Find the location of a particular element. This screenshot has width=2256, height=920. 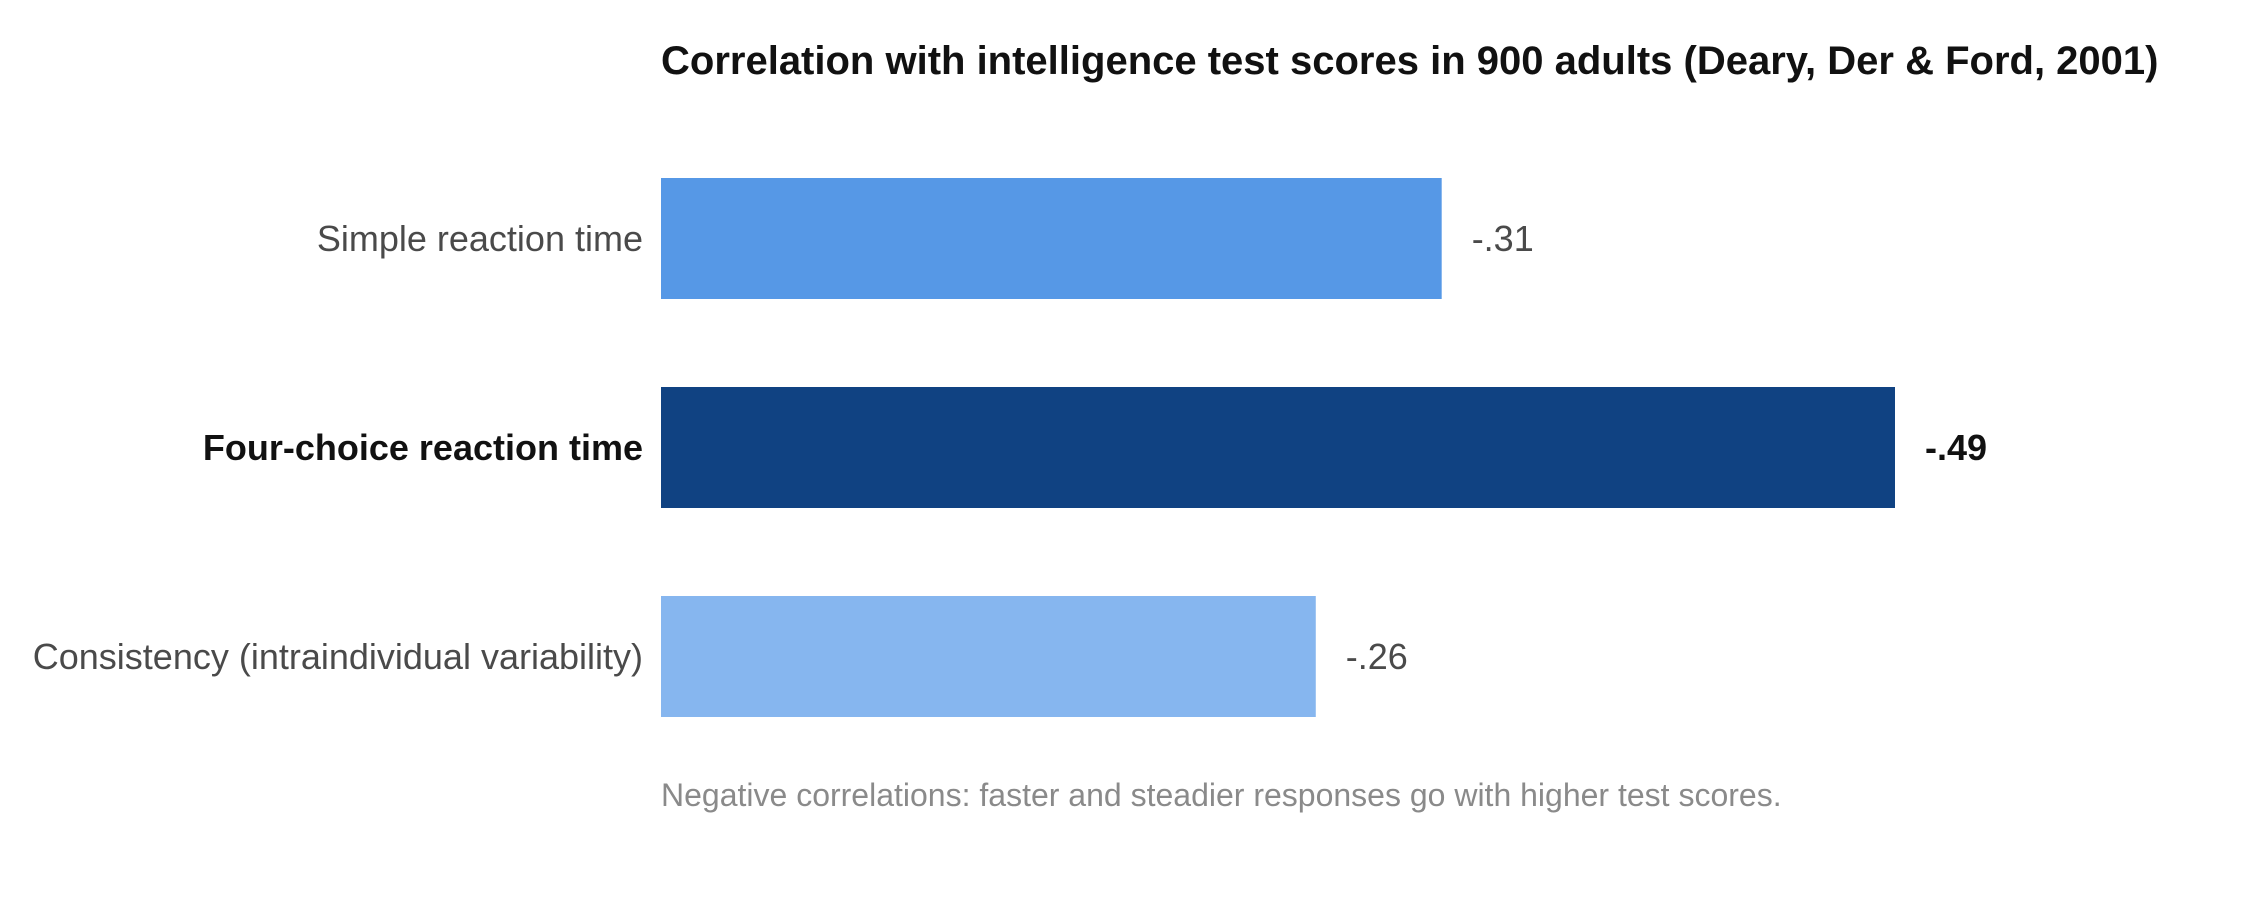

value-label-2: -.49 is located at coordinates (1956, 447).